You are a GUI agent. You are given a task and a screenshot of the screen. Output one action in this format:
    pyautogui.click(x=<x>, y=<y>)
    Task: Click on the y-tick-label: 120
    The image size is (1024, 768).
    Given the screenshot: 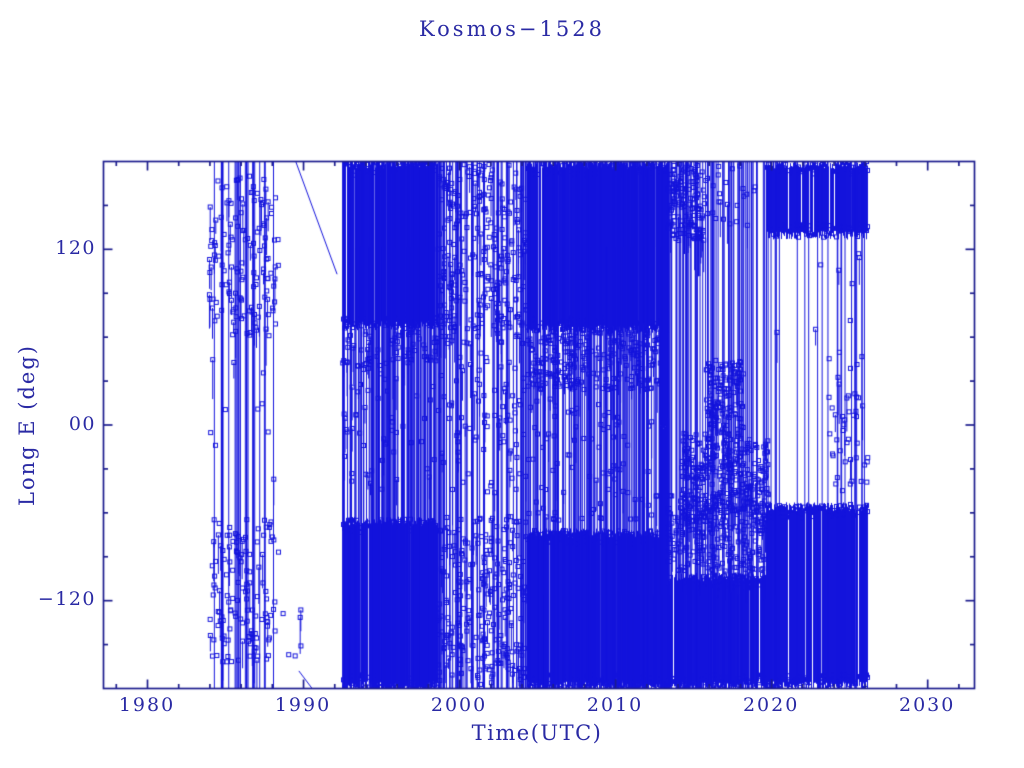 What is the action you would take?
    pyautogui.click(x=75, y=247)
    